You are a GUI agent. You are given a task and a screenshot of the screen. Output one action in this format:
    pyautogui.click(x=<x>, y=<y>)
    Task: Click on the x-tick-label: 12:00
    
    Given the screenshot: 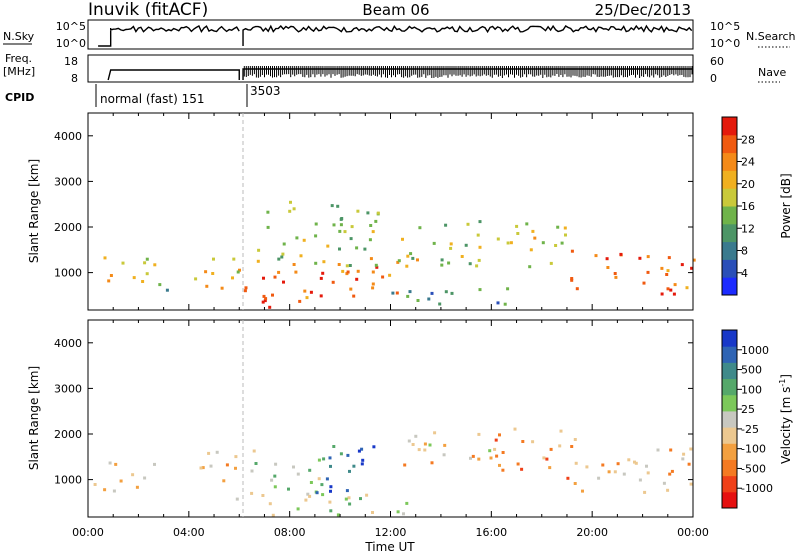 What is the action you would take?
    pyautogui.click(x=391, y=532)
    